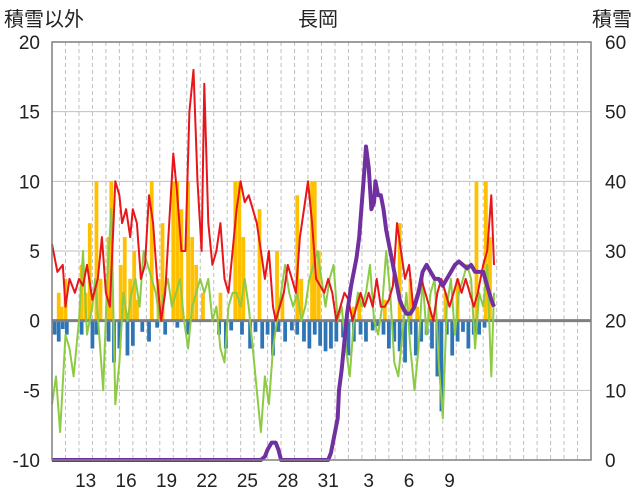  Describe the element at coordinates (409, 481) in the screenshot. I see `x-tick-label: 6` at that location.